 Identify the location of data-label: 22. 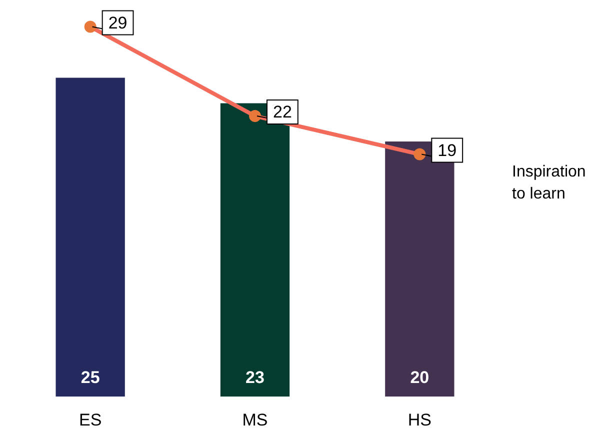
(282, 112).